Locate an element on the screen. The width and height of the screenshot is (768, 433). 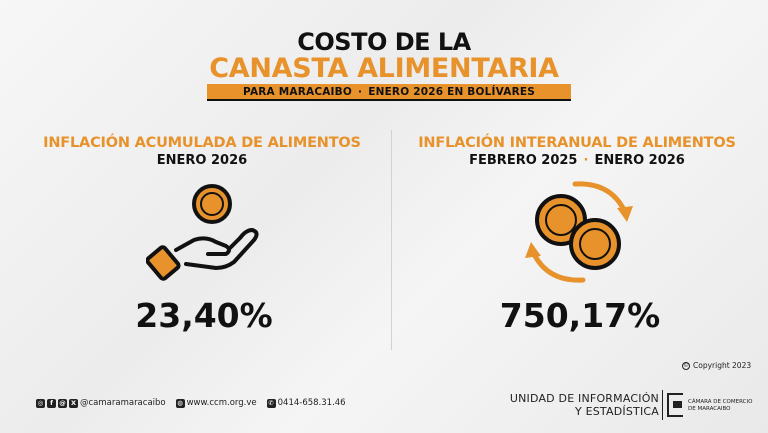
unit-line-1: UNIDAD DE INFORMACIÓN is located at coordinates (584, 398).